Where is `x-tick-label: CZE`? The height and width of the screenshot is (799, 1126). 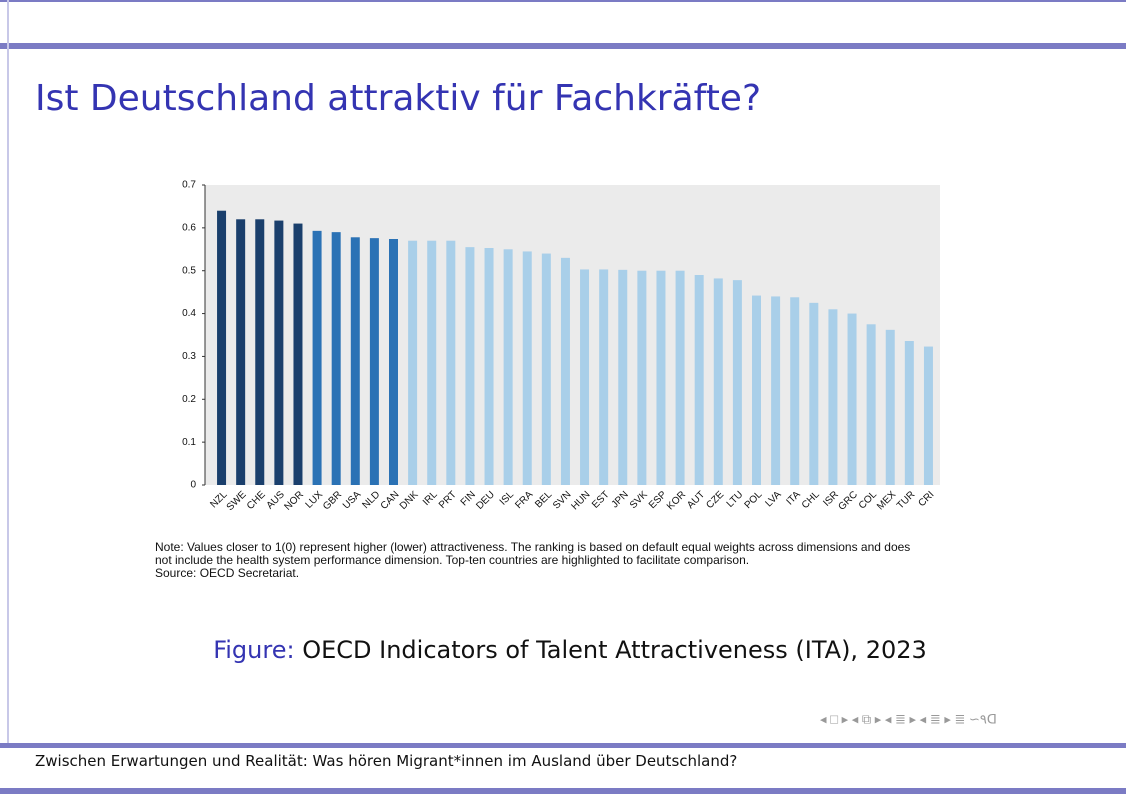
x-tick-label: CZE is located at coordinates (715, 500).